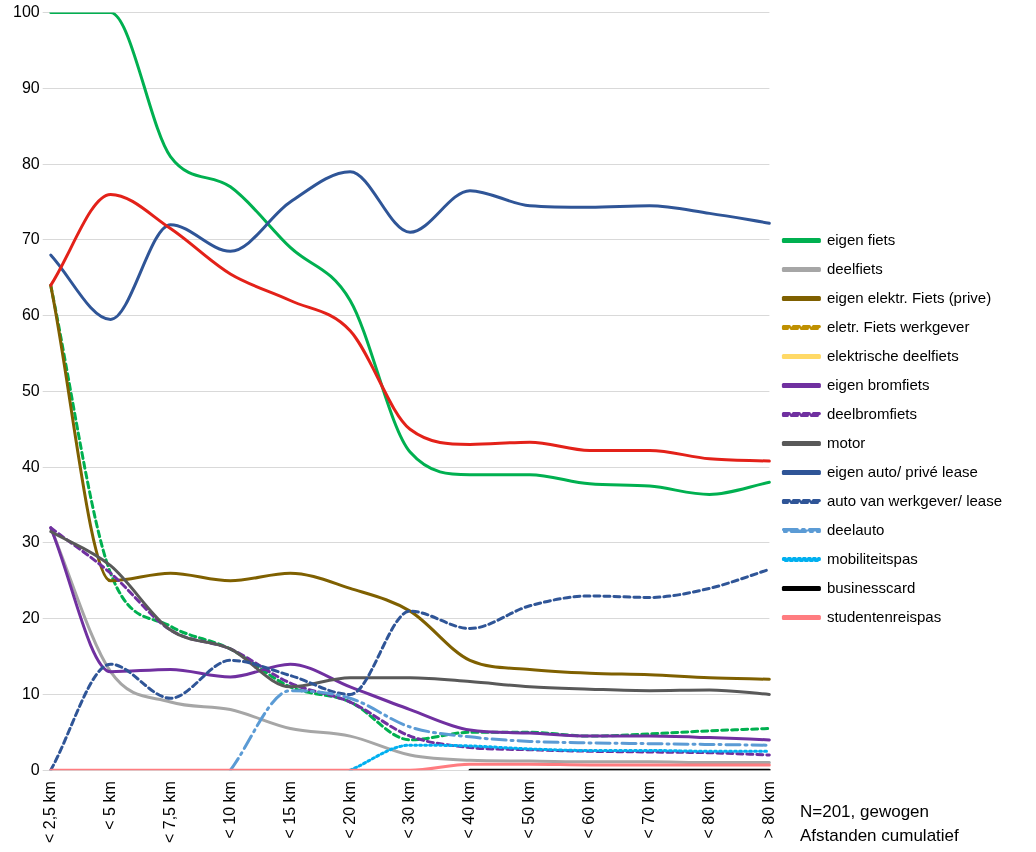 The image size is (1036, 852). Describe the element at coordinates (768, 810) in the screenshot. I see `x-tick-label: > 80 km` at that location.